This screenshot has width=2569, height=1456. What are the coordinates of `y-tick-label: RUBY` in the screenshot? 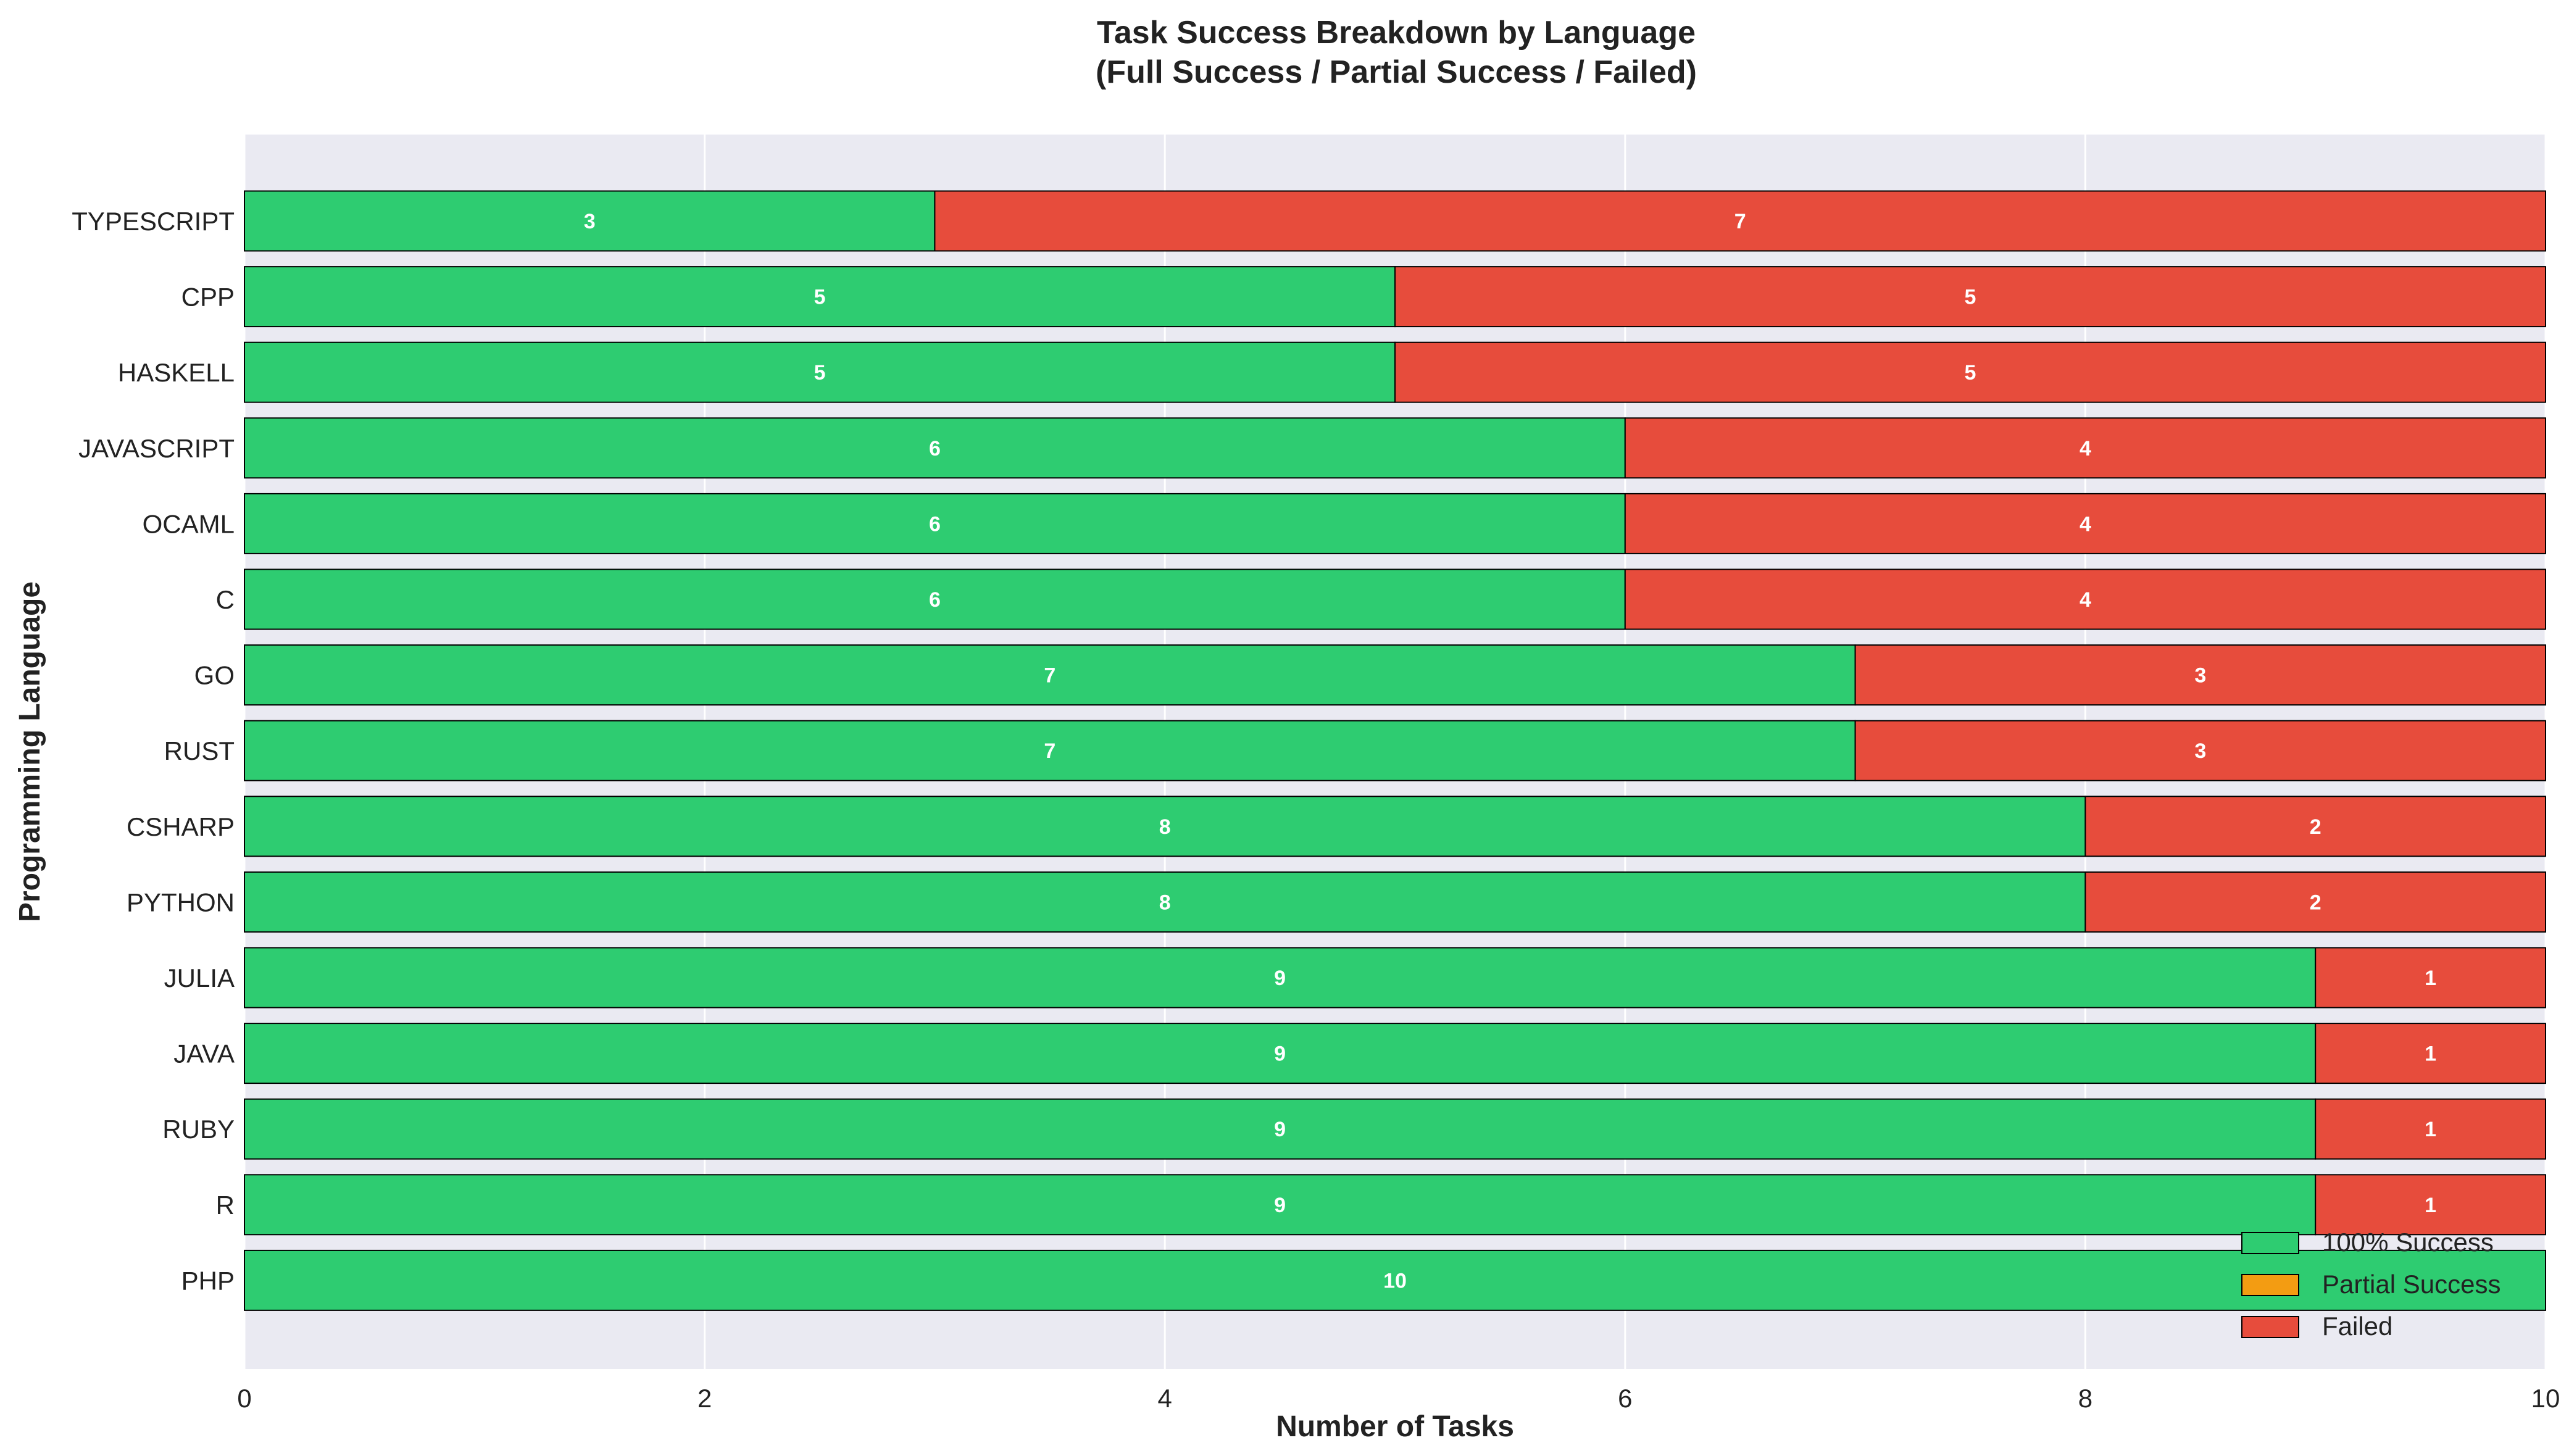 It's located at (198, 1129).